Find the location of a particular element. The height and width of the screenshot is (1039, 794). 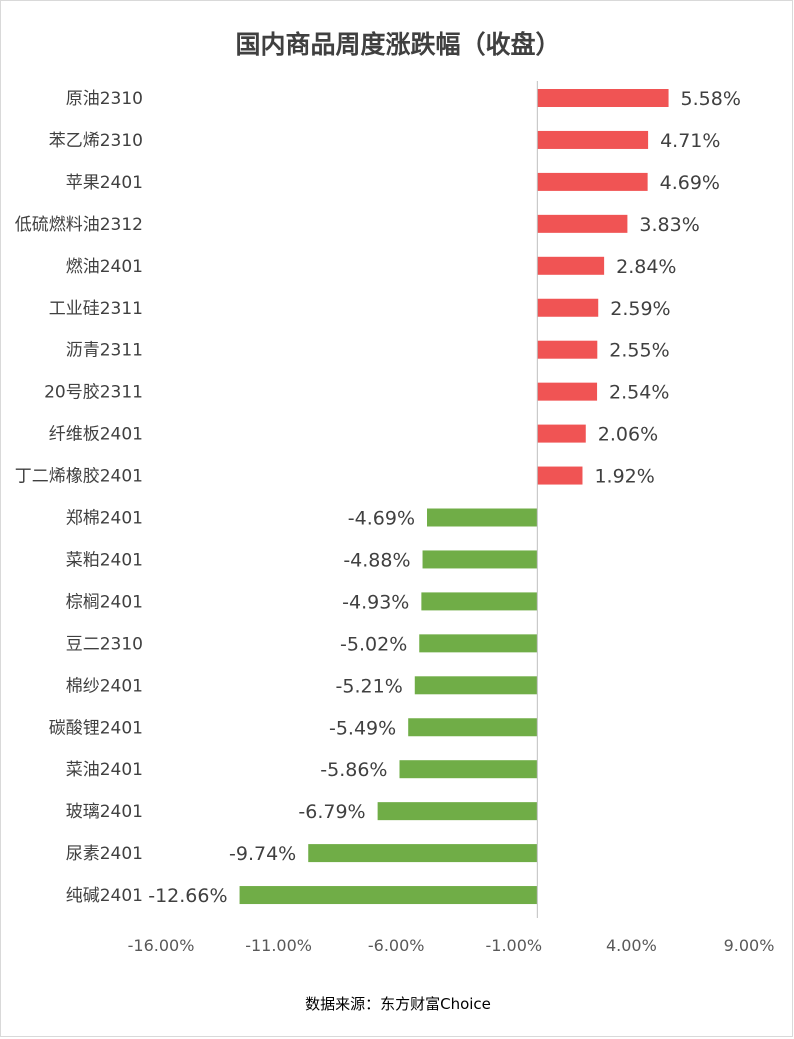

category-label: 苹果2401 is located at coordinates (104, 183).